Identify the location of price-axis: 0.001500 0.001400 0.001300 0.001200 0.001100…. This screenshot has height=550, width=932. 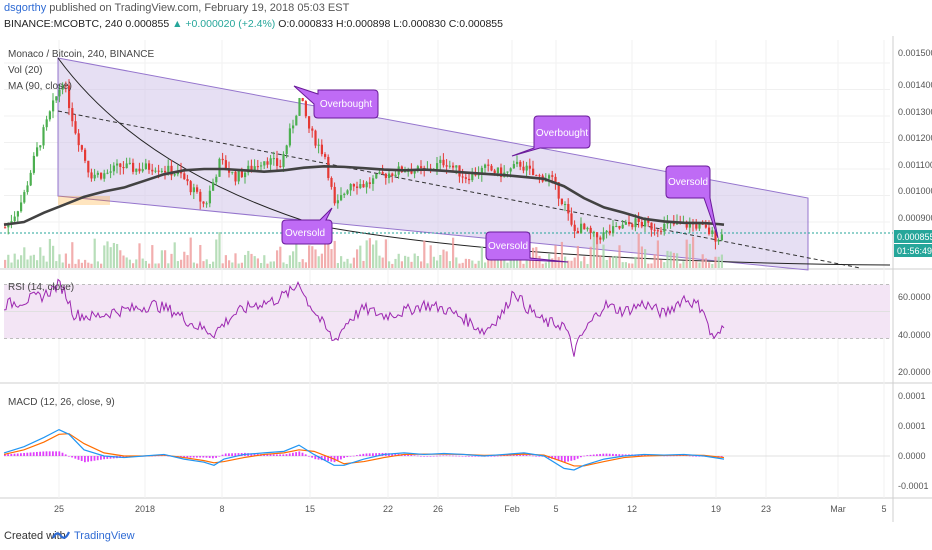
(915, 269).